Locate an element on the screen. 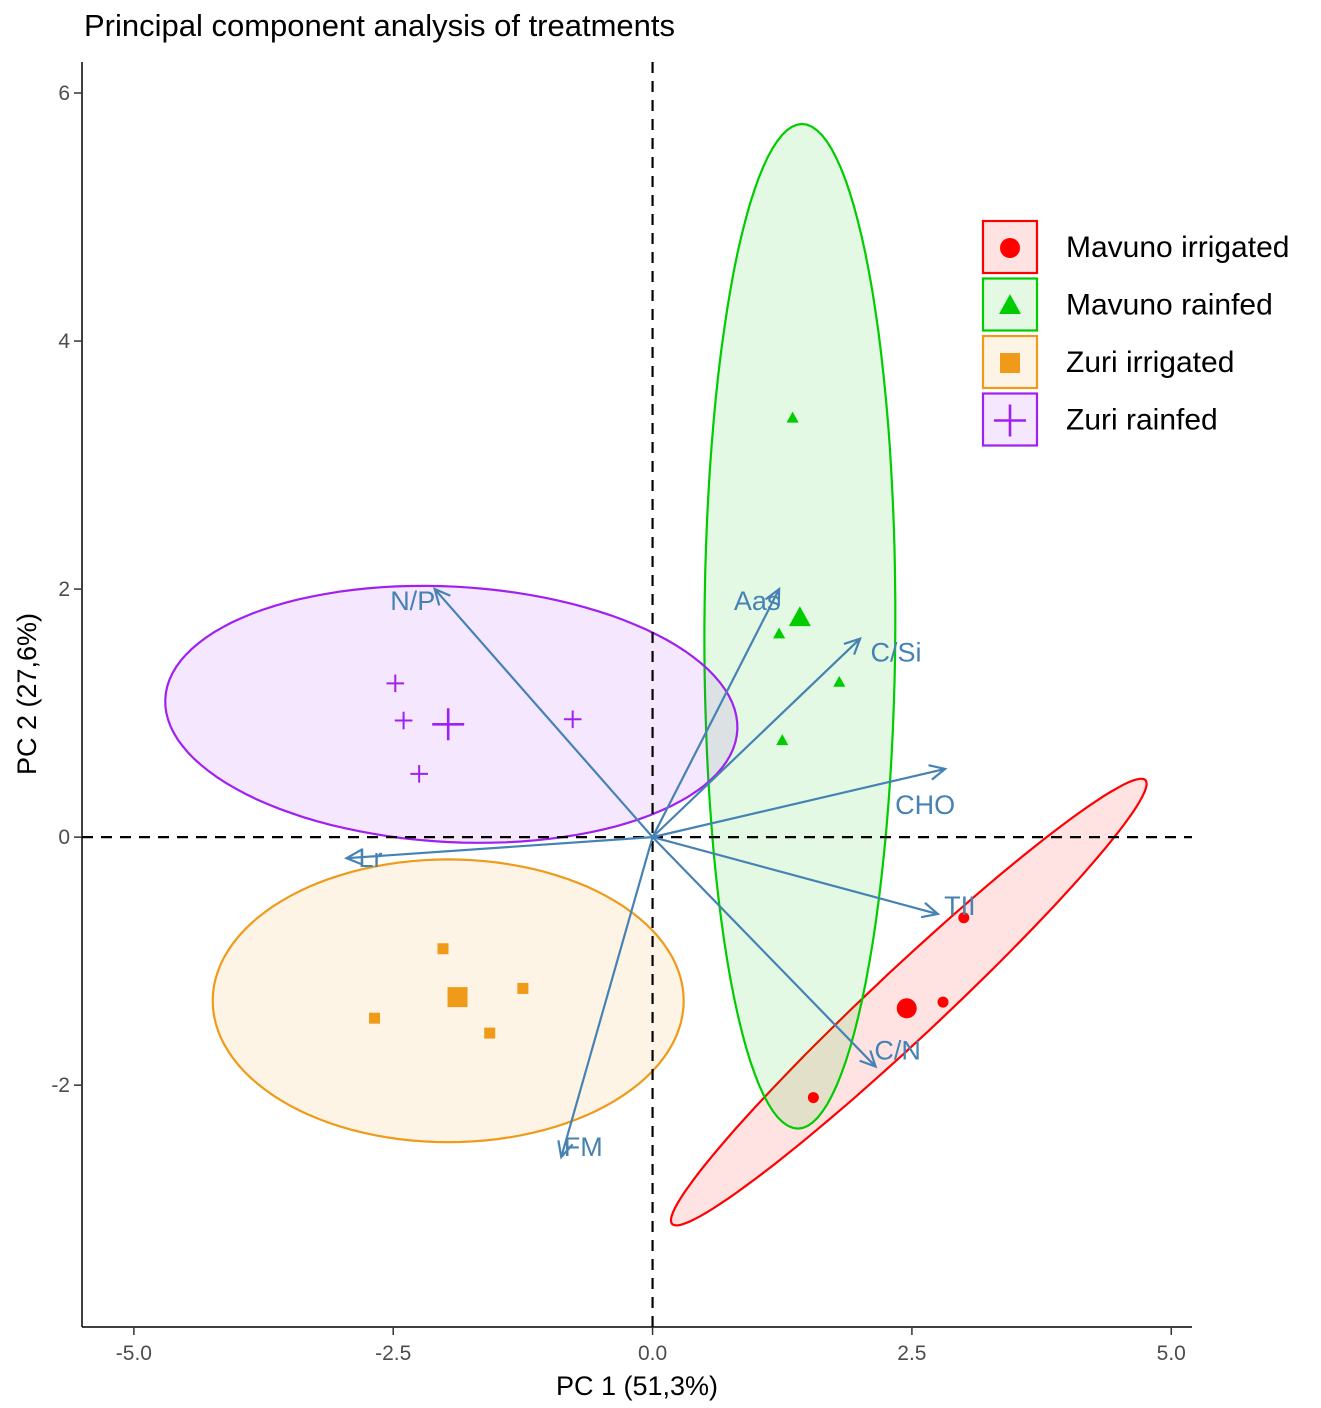  loading-arrow-tii is located at coordinates (795, 876).